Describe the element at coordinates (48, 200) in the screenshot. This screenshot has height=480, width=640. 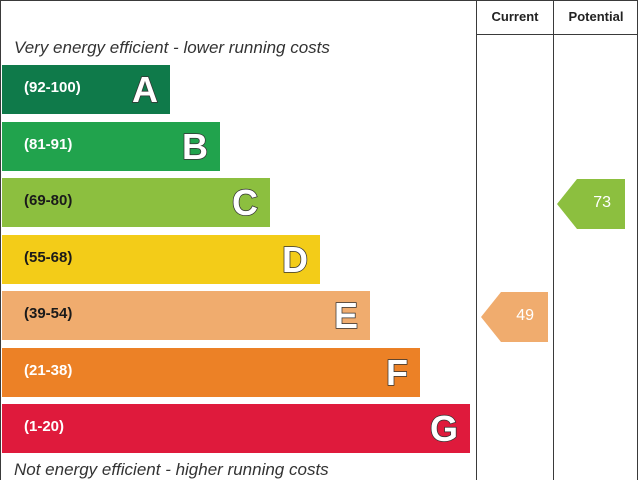
I see `band-c-range: (69-80)` at that location.